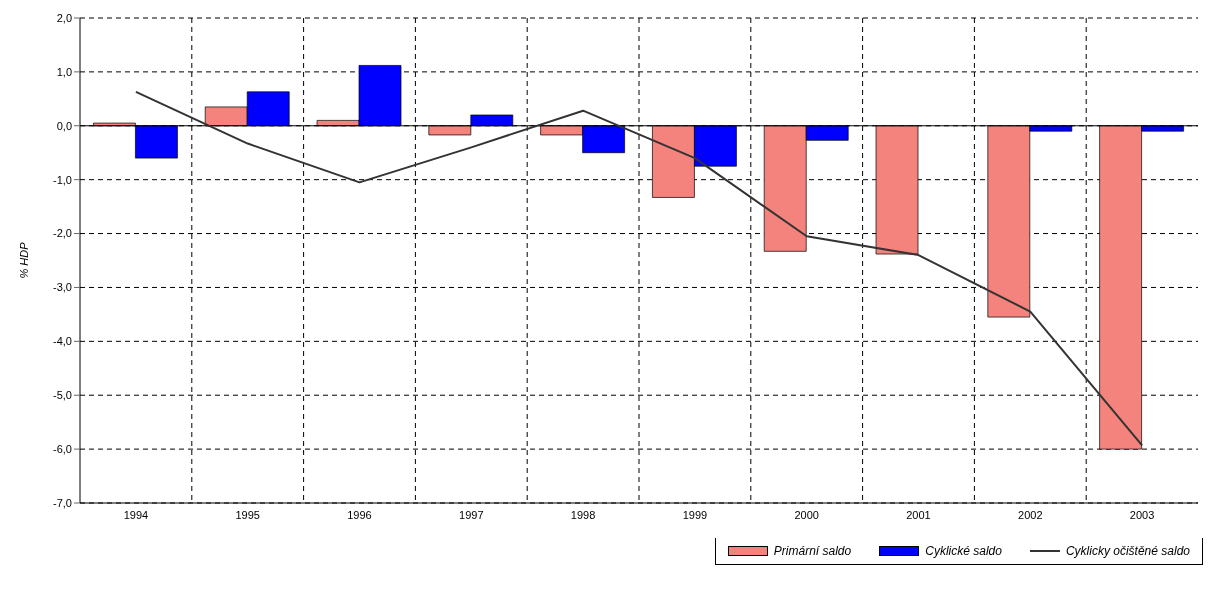 Image resolution: width=1210 pixels, height=595 pixels. Describe the element at coordinates (62, 341) in the screenshot. I see `y-tick-label: -4,0` at that location.